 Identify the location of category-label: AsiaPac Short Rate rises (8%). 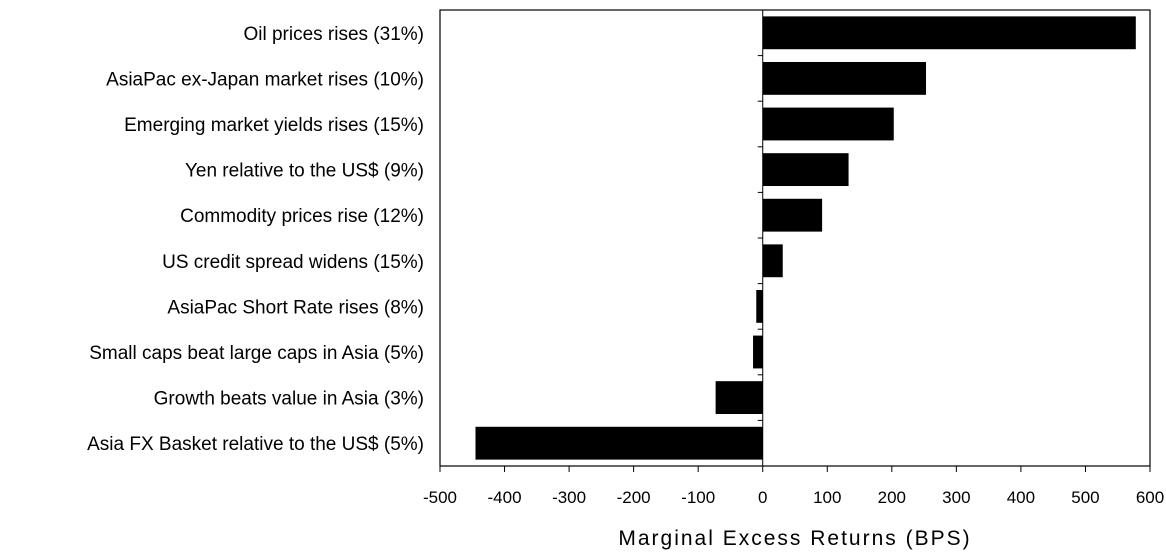
(295, 307).